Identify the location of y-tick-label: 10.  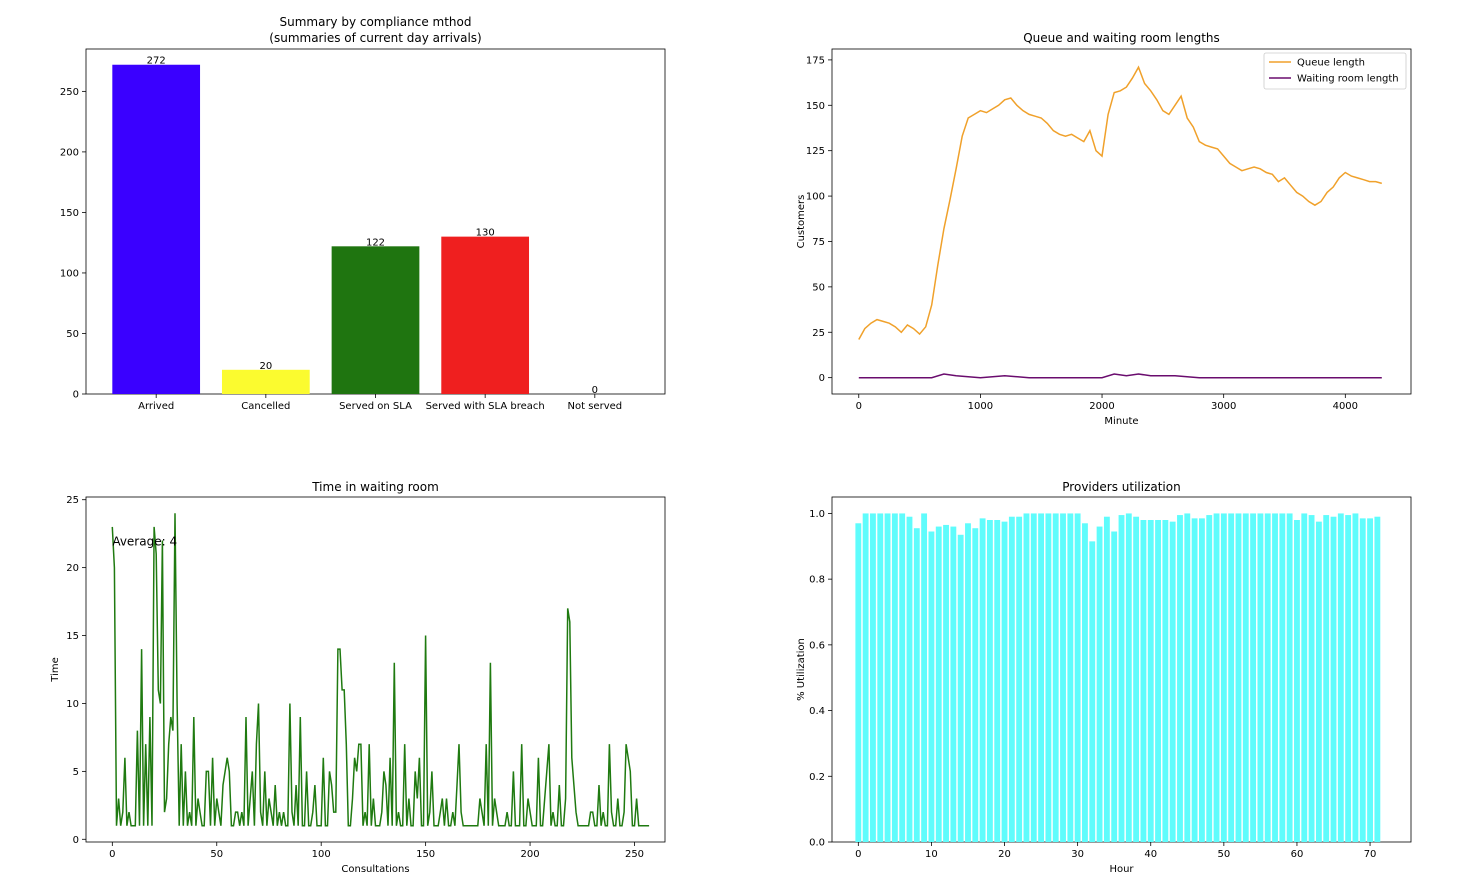
(72, 704).